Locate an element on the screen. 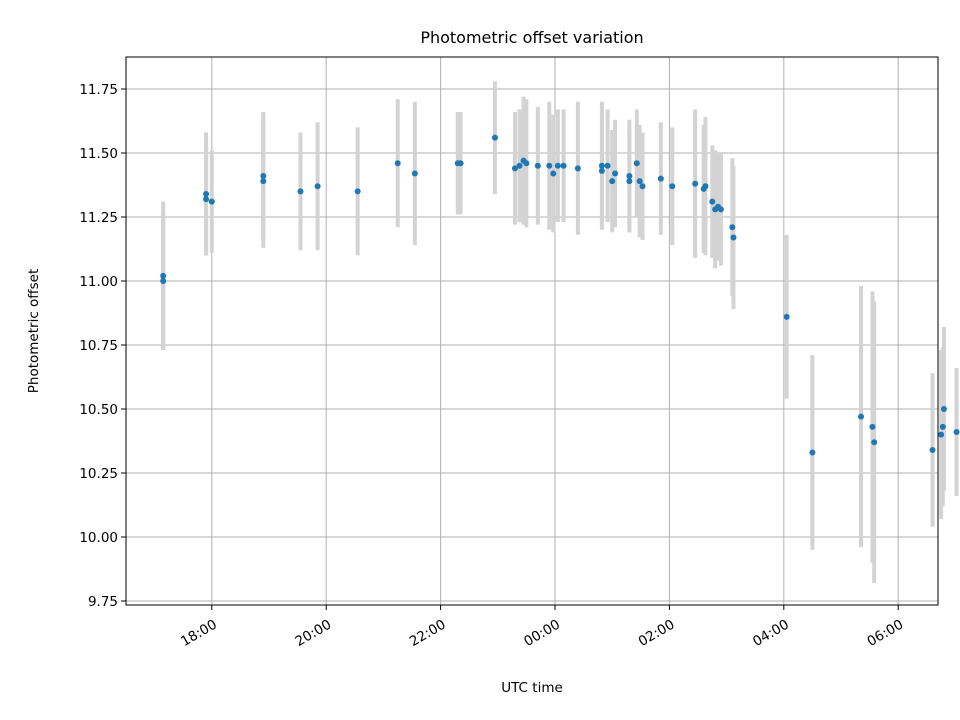  x-axis-label: UTC time is located at coordinates (532, 688).